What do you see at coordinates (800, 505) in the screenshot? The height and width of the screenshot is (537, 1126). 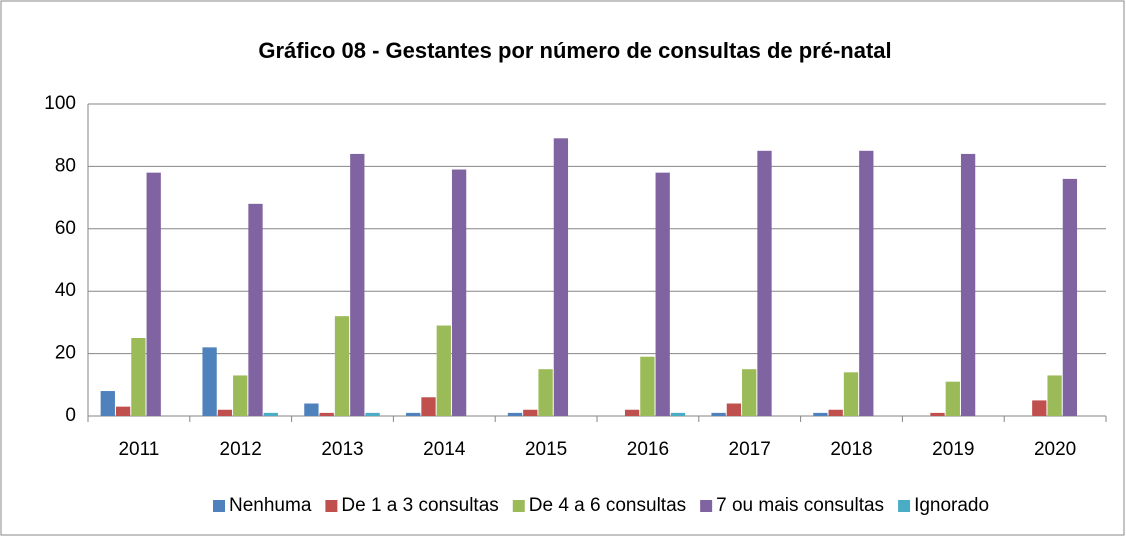 I see `legend-label: 7 ou mais consultas` at bounding box center [800, 505].